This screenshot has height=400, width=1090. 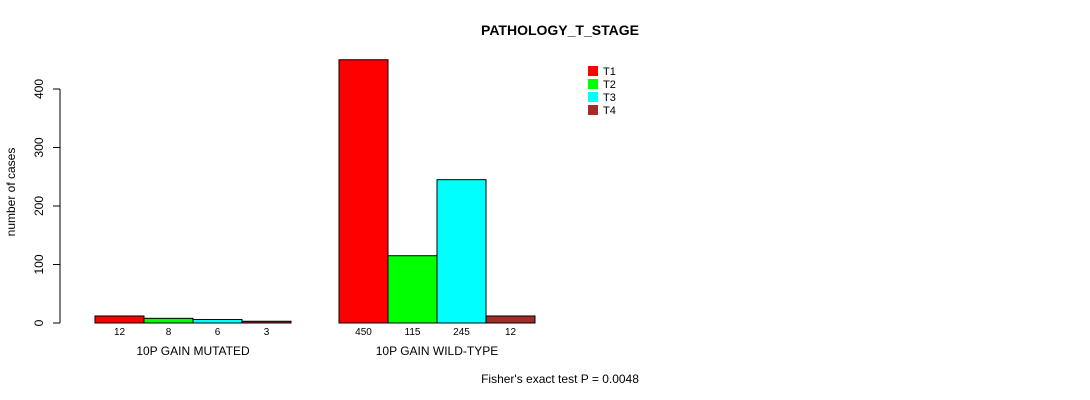 I want to click on y-tick-label: 400, so click(x=39, y=89).